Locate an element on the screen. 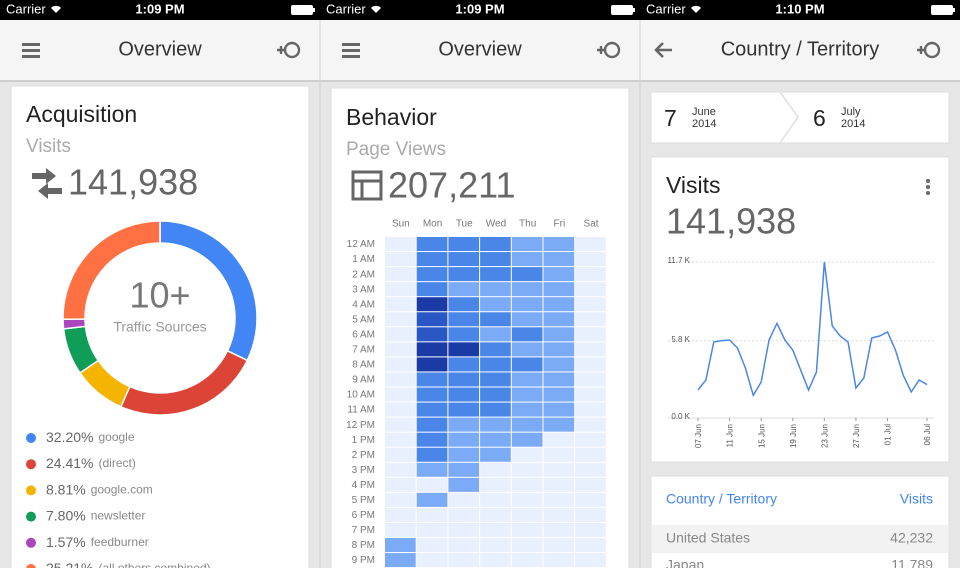  donut-center-label: Traffic Sources is located at coordinates (159, 327).